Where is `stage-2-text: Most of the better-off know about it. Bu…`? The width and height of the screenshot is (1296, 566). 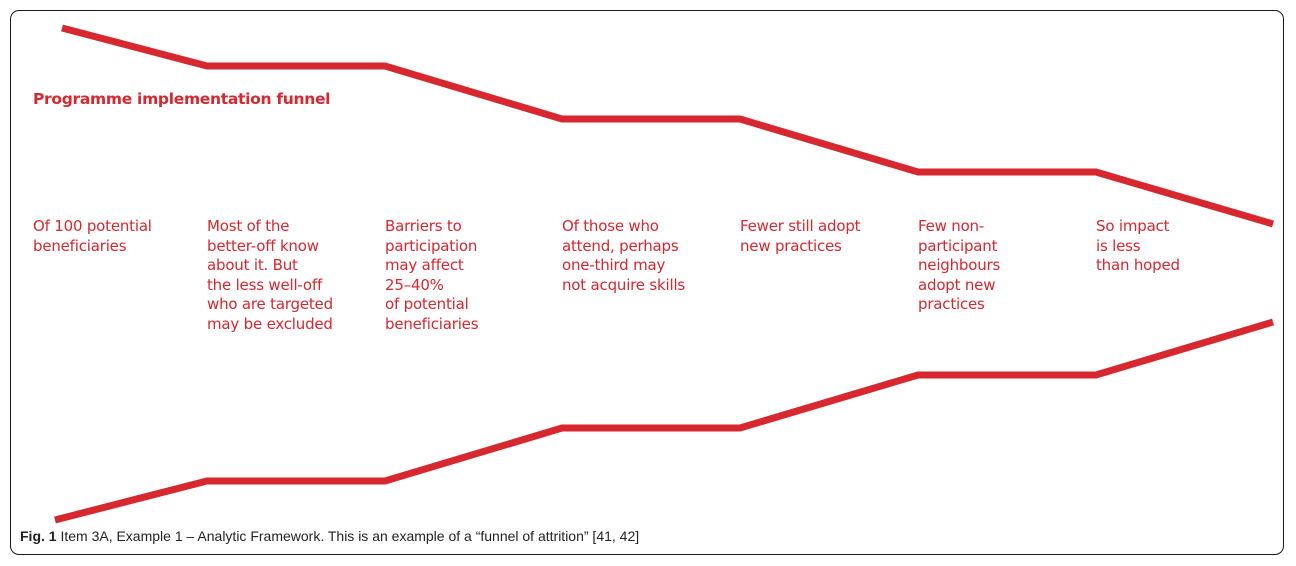
stage-2-text: Most of the better-off know about it. Bu… is located at coordinates (270, 275).